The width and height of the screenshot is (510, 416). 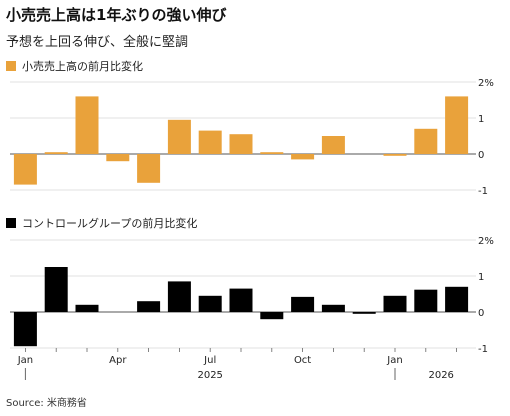 I want to click on source-note: Source: 米商務省, so click(x=46, y=403).